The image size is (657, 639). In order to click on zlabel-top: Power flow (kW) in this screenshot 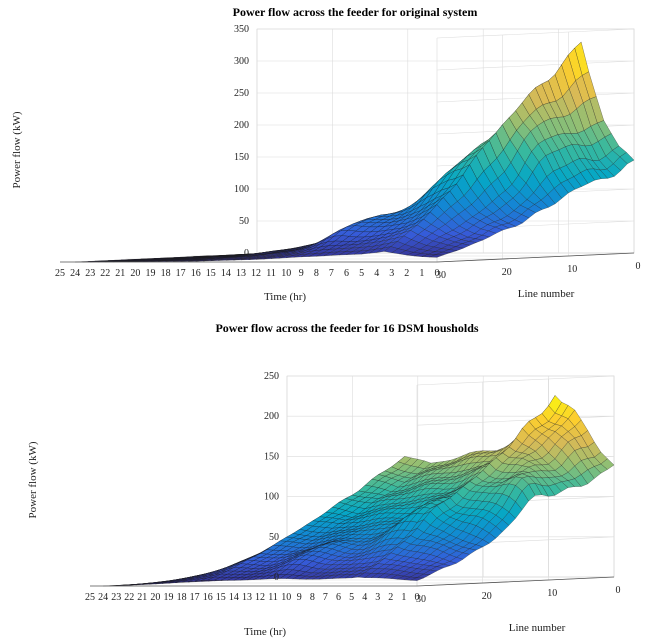, I will do `click(17, 149)`.